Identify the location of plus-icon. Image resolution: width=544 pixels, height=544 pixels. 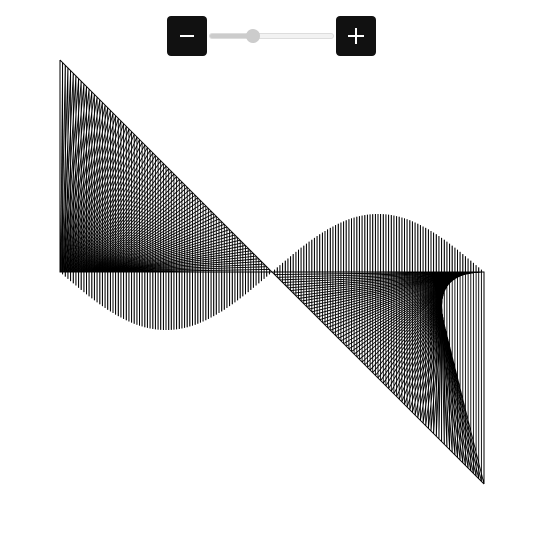
(356, 36).